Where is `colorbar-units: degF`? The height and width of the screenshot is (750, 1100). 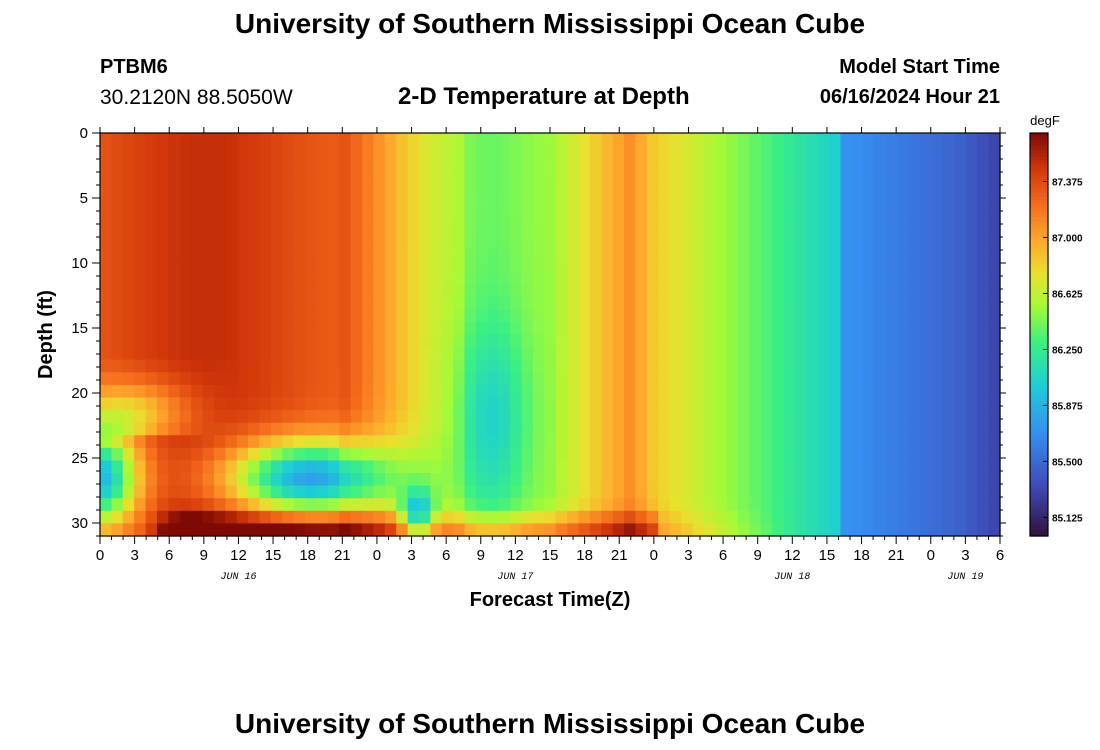 colorbar-units: degF is located at coordinates (1045, 120).